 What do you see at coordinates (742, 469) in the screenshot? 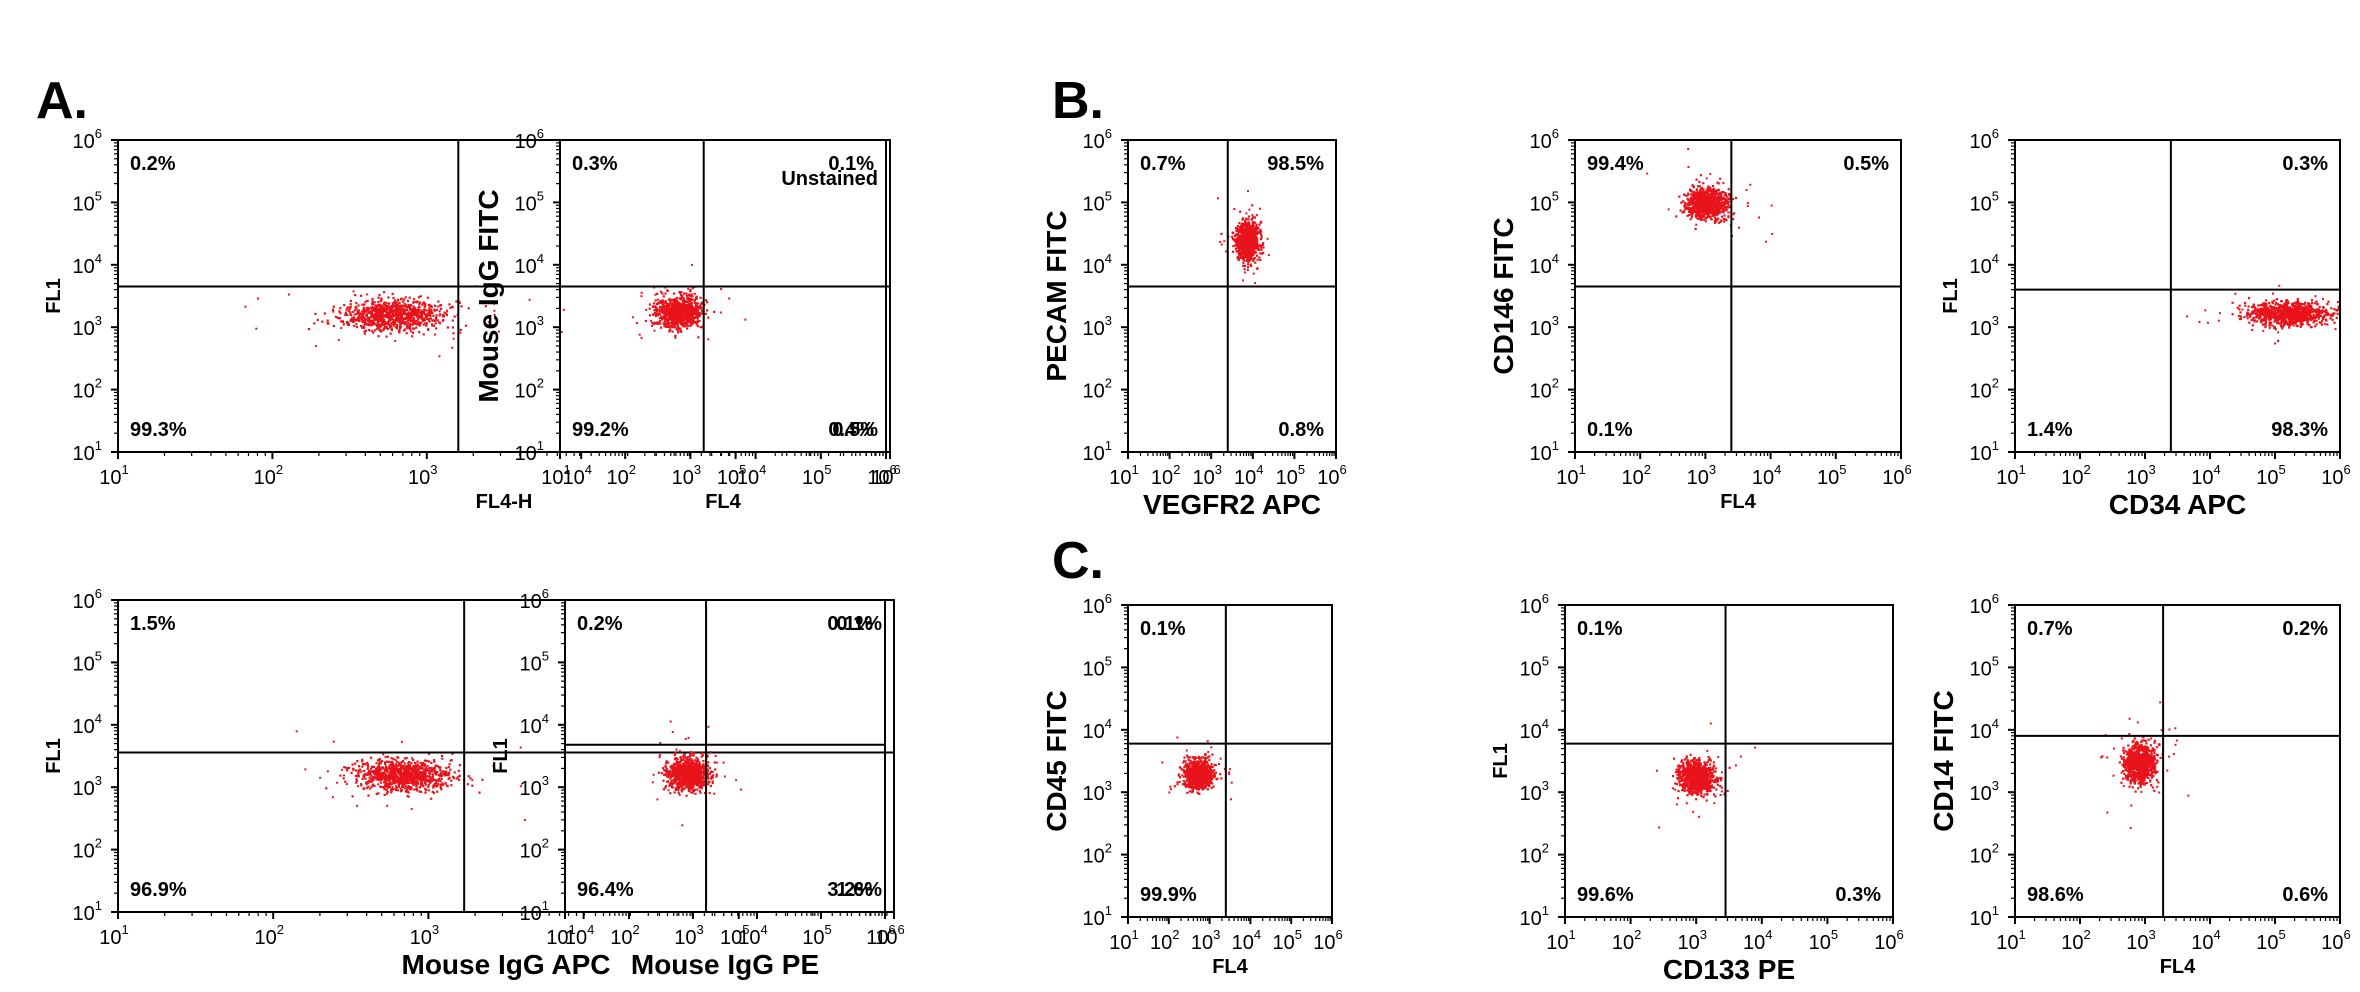
I see `tick-exponent: 5` at bounding box center [742, 469].